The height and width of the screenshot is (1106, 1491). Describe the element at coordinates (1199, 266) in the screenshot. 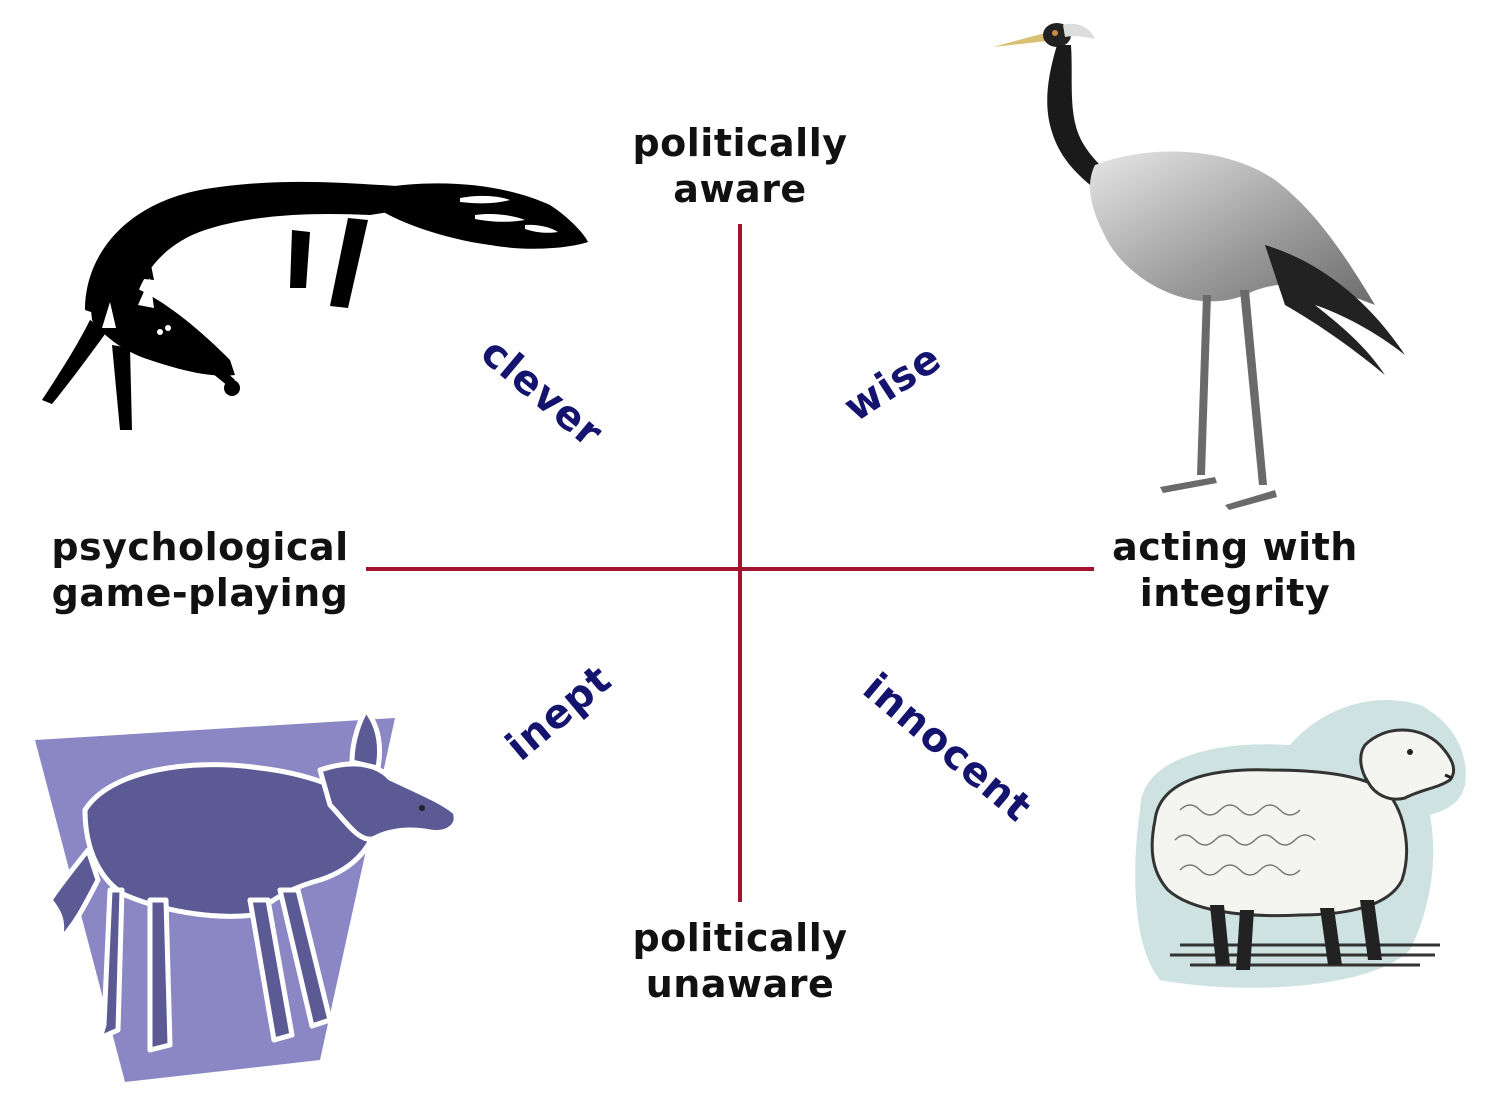

I see `crane-icon` at that location.